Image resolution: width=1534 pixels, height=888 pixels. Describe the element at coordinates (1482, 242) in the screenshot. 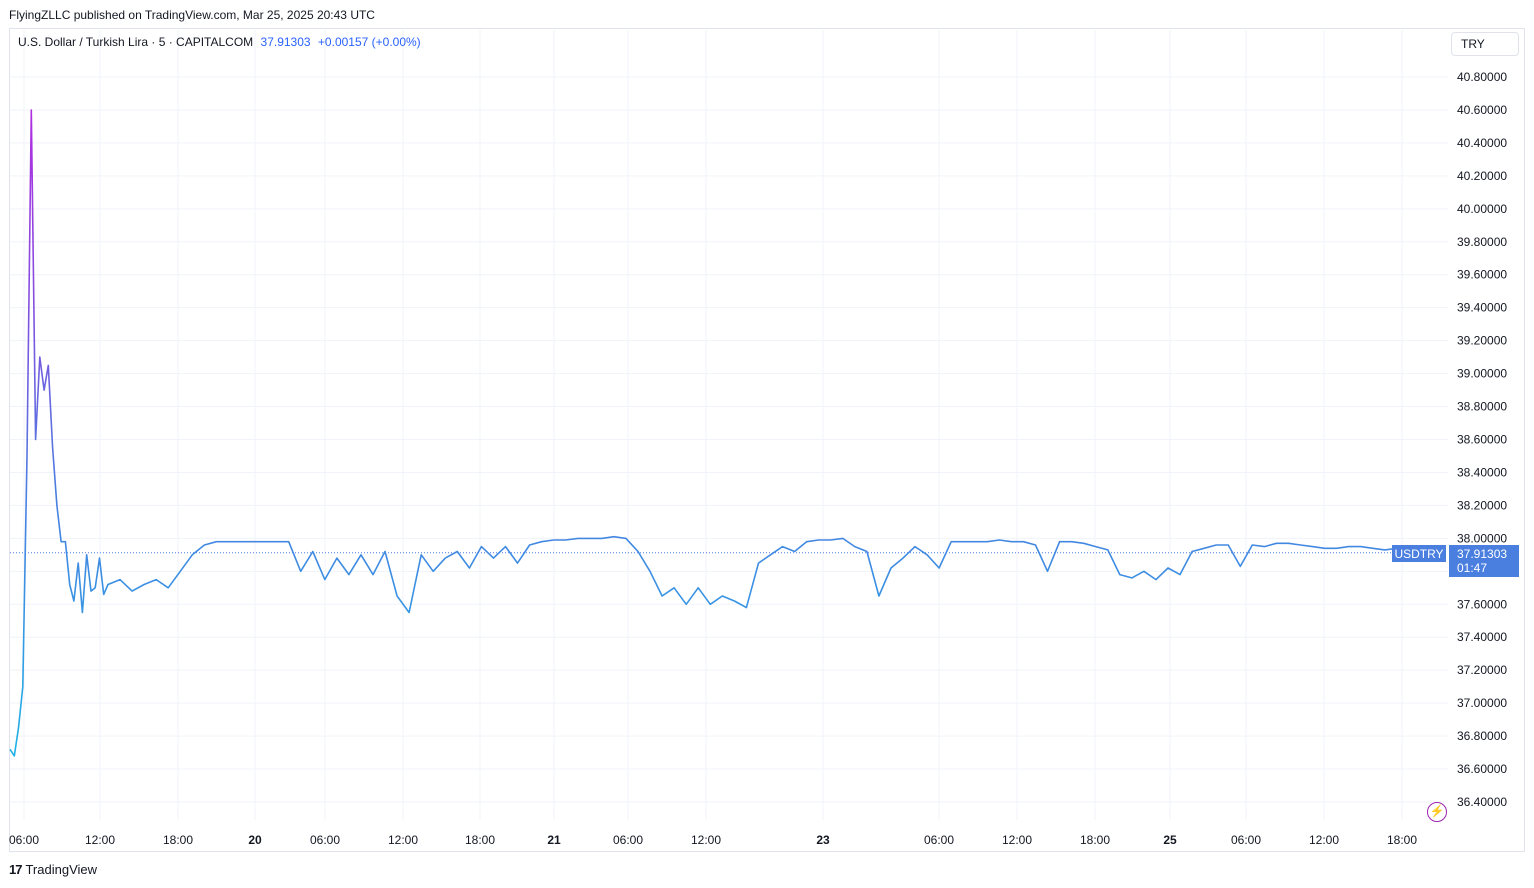

I see `y-tick-label: 39.80000` at that location.